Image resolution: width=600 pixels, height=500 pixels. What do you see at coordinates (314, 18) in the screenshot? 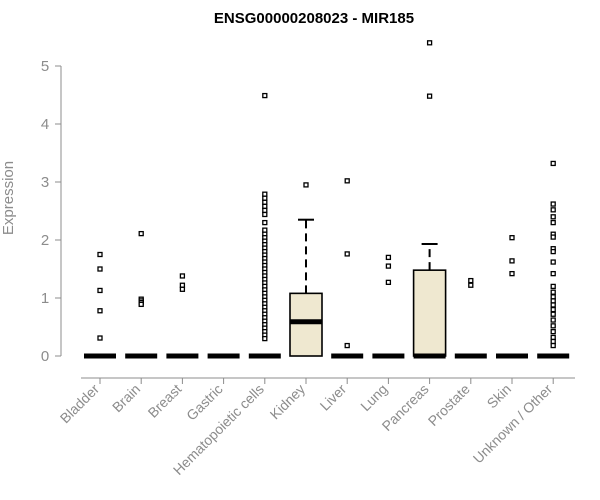
I see `chart-title: ENSG00000208023 - MIR185` at bounding box center [314, 18].